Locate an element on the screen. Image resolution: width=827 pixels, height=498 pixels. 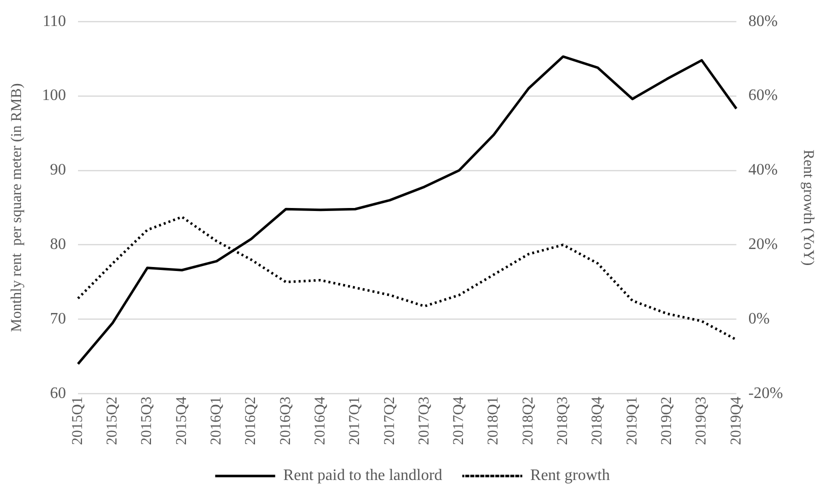
y2-axis-title: Rent growth (YoY) is located at coordinates (808, 208).